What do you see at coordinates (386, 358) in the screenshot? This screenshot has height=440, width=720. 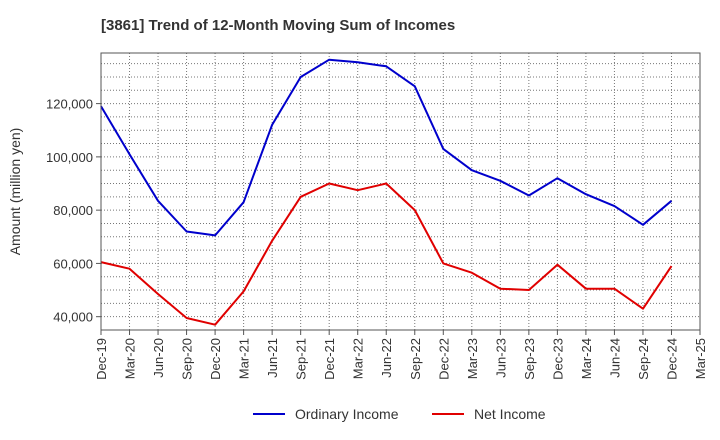 I see `x-tick-label: Jun-22` at bounding box center [386, 358].